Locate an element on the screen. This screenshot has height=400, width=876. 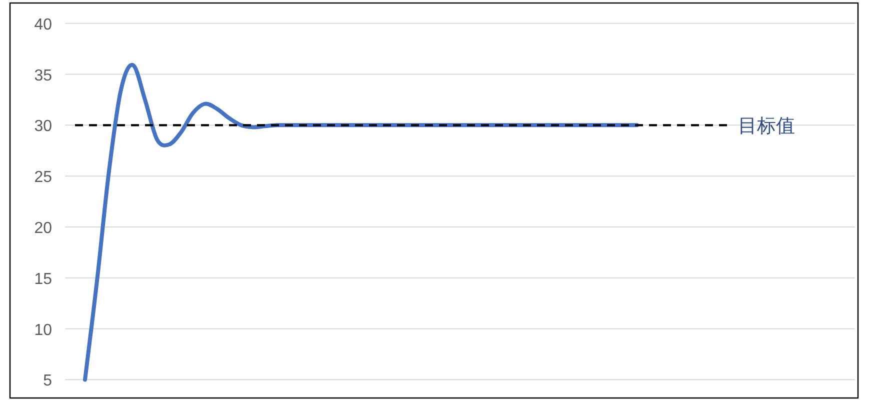
y-tick-label: 20 is located at coordinates (43, 228).